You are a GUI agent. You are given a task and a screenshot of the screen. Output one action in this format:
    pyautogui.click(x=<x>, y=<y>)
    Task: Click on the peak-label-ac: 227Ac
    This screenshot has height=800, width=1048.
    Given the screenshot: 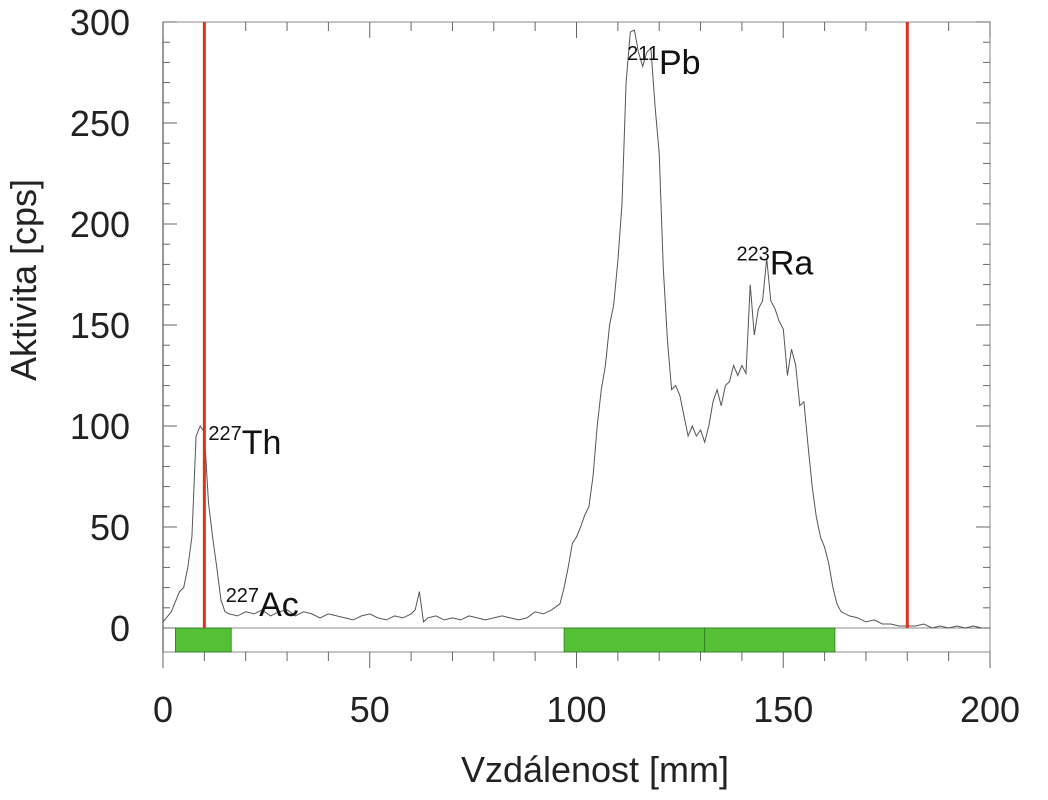 What is the action you would take?
    pyautogui.click(x=262, y=604)
    